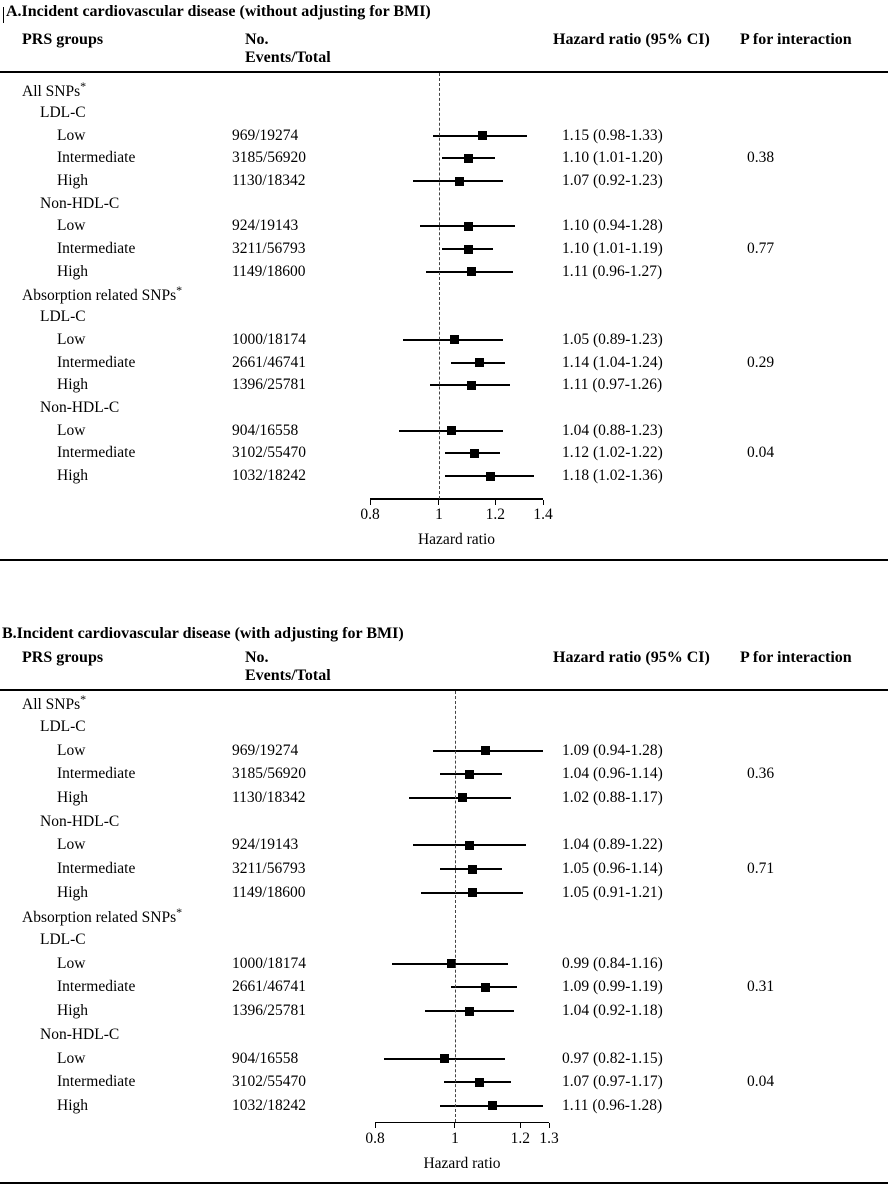 This screenshot has height=1184, width=888. What do you see at coordinates (444, 294) in the screenshot?
I see `group-row: Absorption related SNPs*` at bounding box center [444, 294].